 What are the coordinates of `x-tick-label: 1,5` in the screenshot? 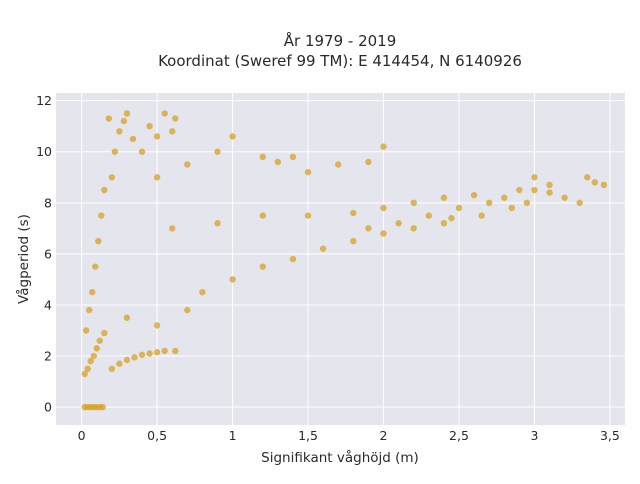 It's located at (308, 435).